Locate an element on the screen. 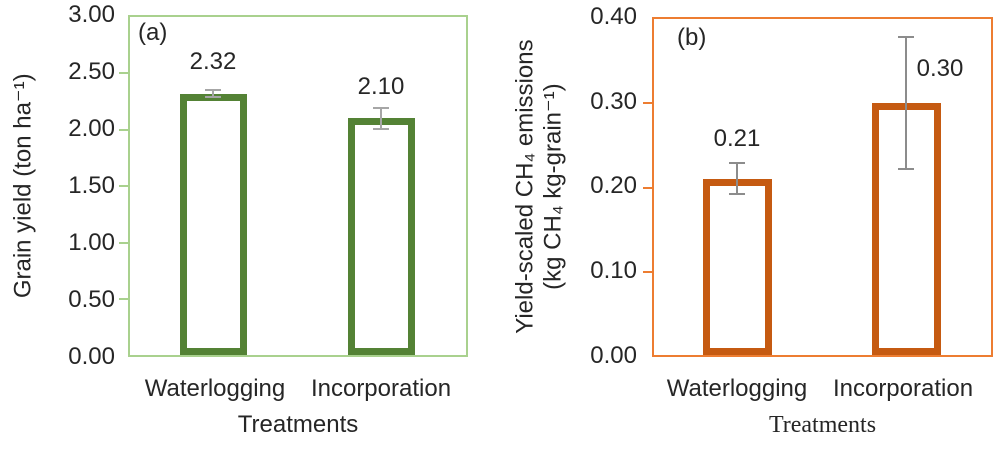  y-axis-title-b-line1: Yield-scaled CH₄ emissions is located at coordinates (525, 187).